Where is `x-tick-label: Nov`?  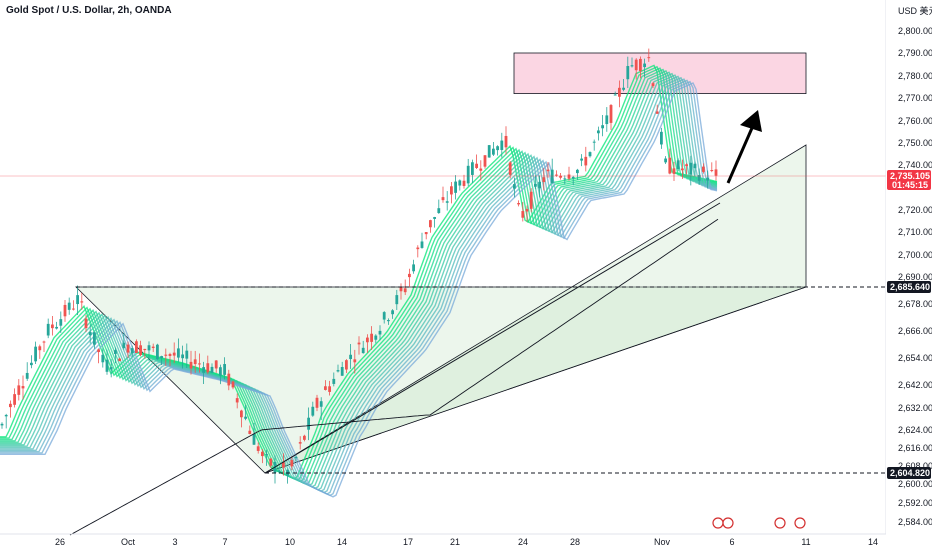 x-tick-label: Nov is located at coordinates (662, 542).